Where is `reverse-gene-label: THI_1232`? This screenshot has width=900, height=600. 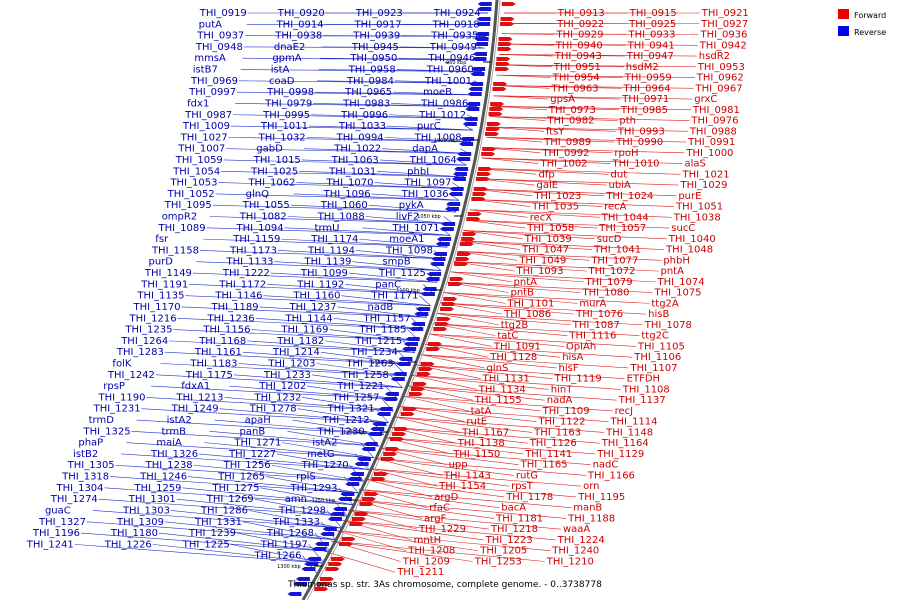
reverse-gene-label: THI_1232 is located at coordinates (277, 397).